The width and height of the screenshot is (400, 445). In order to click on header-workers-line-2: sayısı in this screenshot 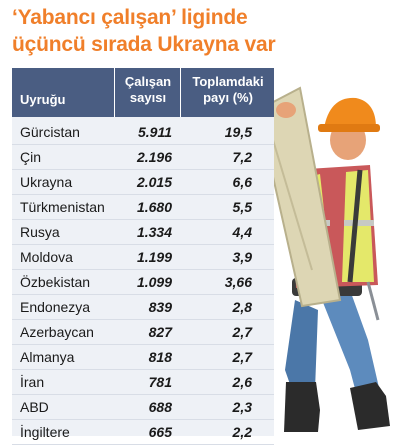, I will do `click(148, 97)`.